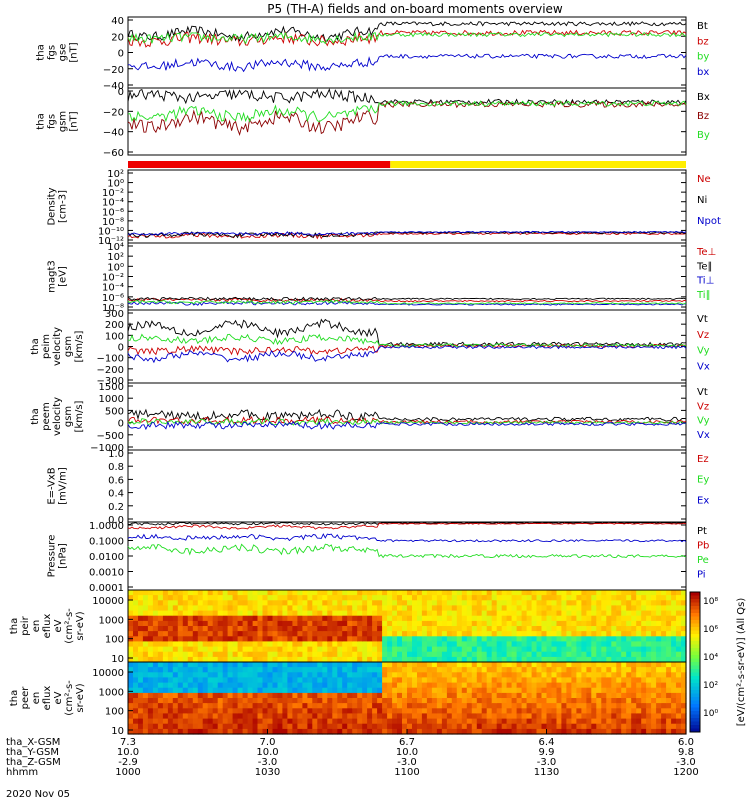 The image size is (750, 800). I want to click on series-line-Vt, so click(407, 332).